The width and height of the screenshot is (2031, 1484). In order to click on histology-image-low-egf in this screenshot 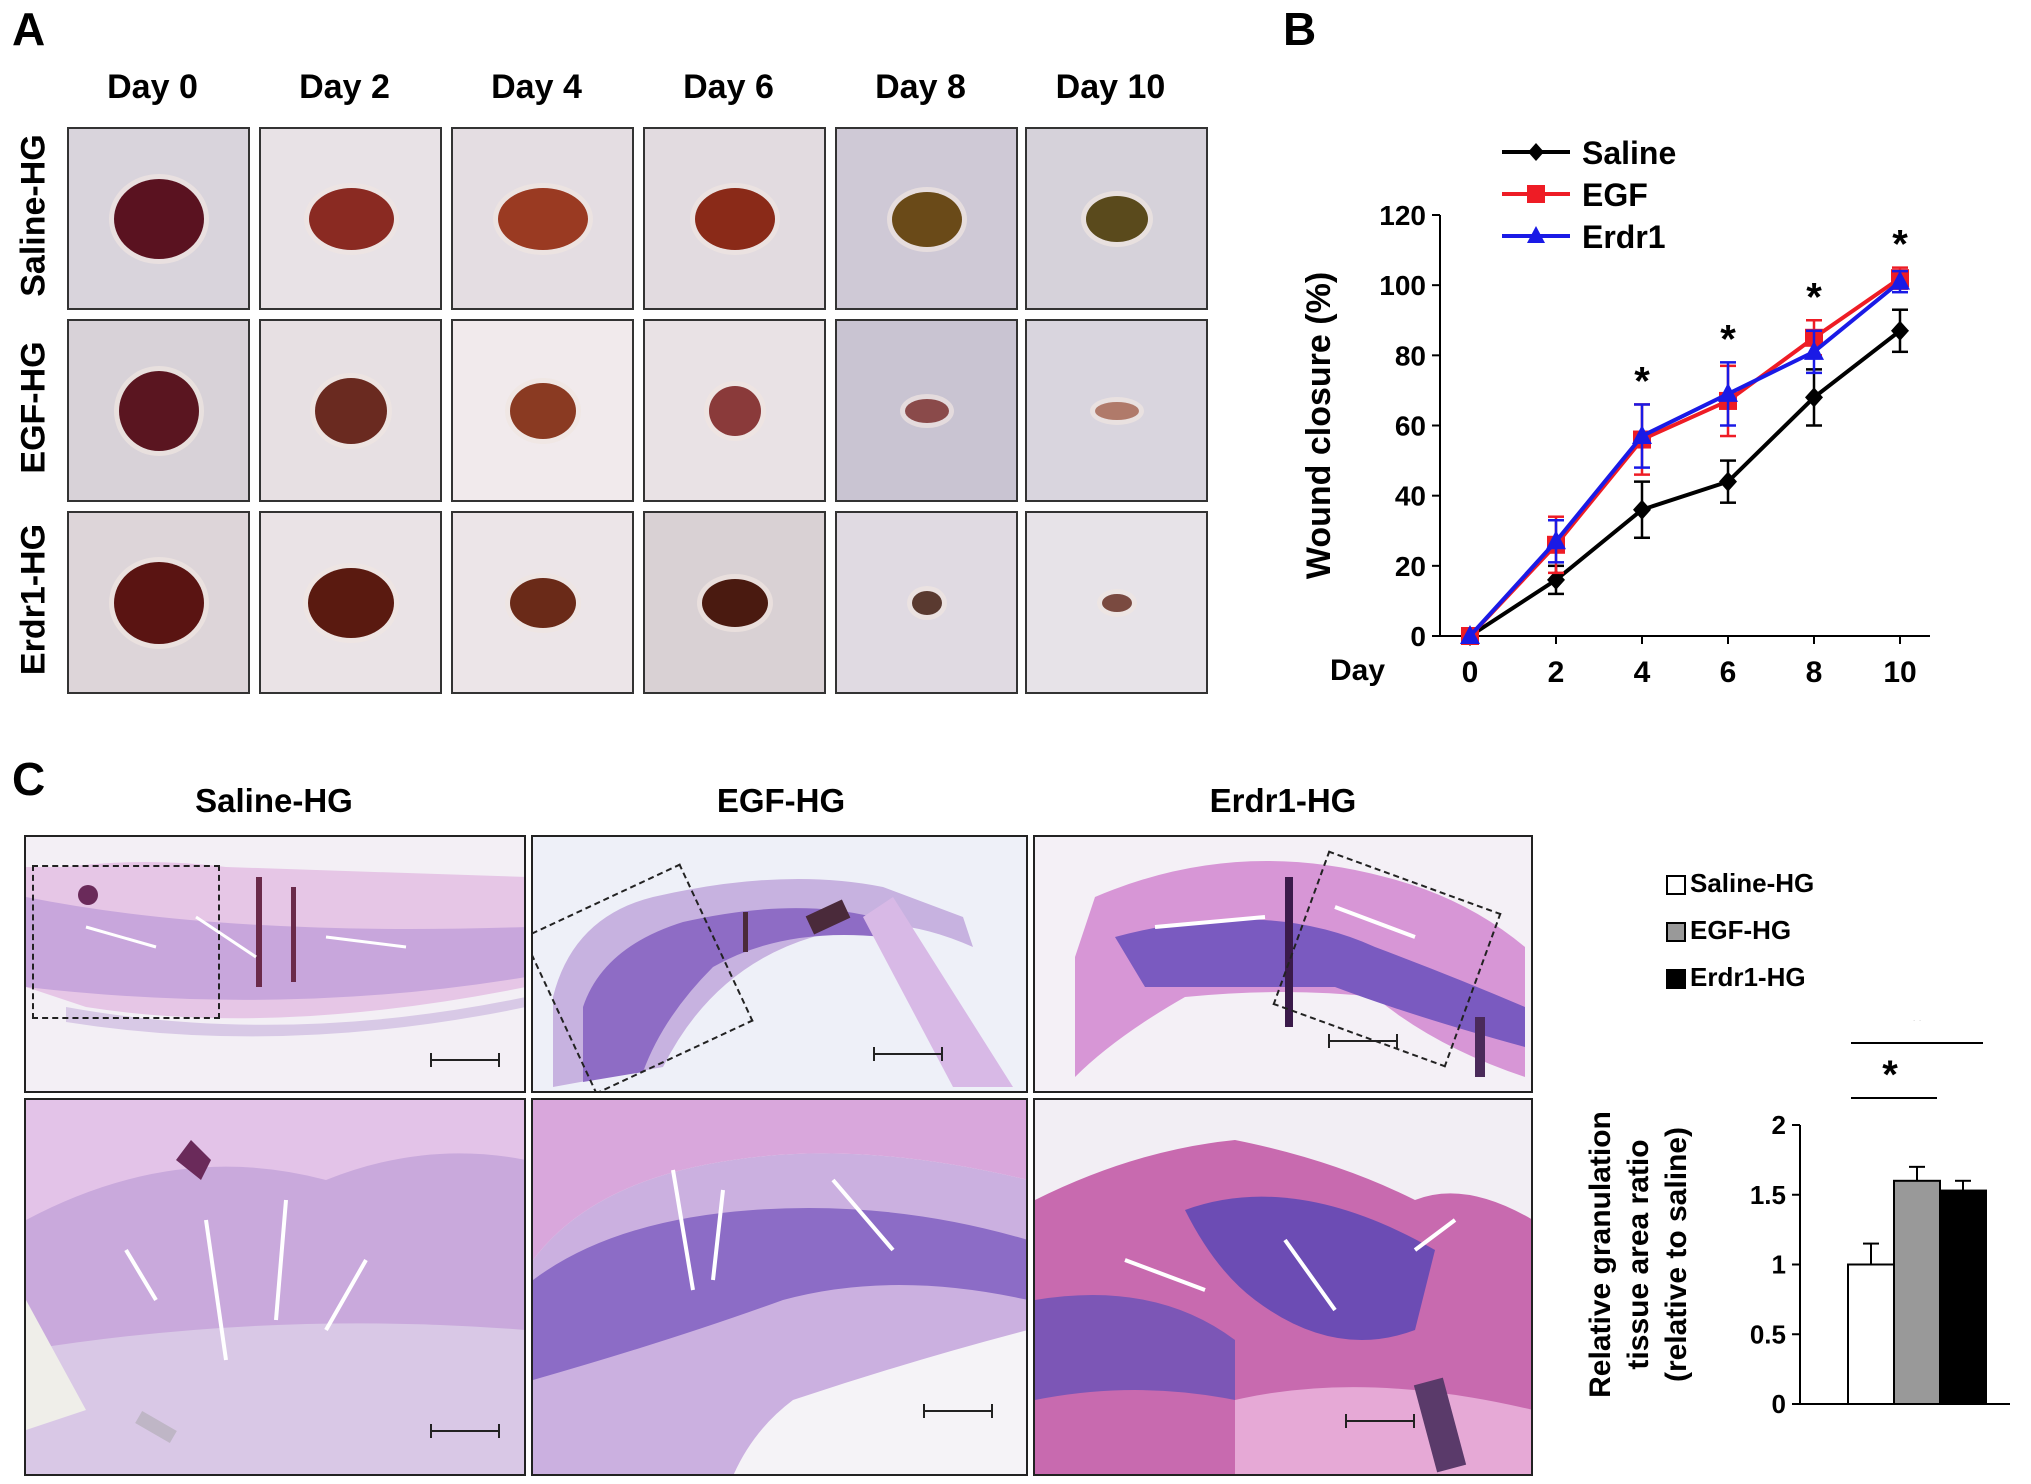, I will do `click(779, 964)`.